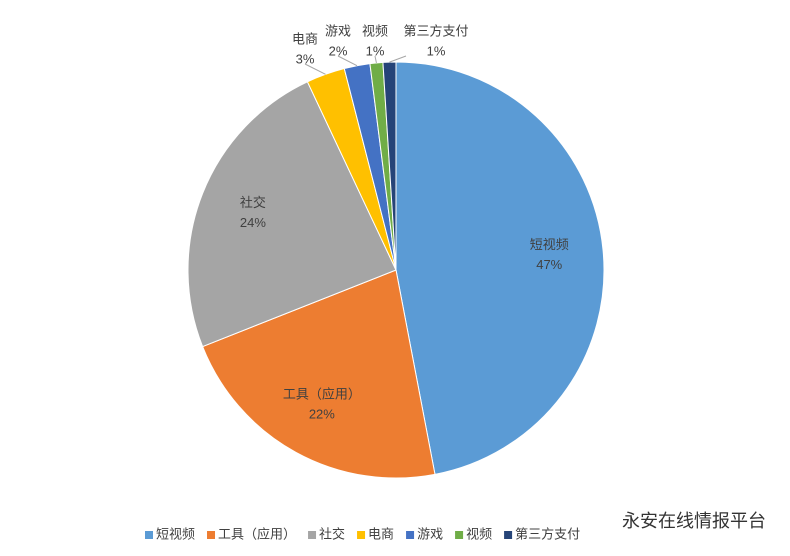 Image resolution: width=790 pixels, height=556 pixels. I want to click on slice-label: 第三方支付, so click(435, 30).